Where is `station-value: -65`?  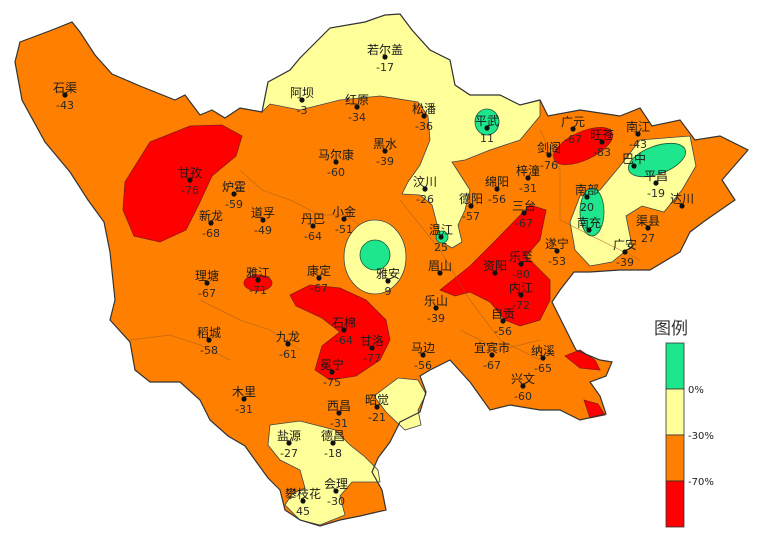
station-value: -65 is located at coordinates (543, 368).